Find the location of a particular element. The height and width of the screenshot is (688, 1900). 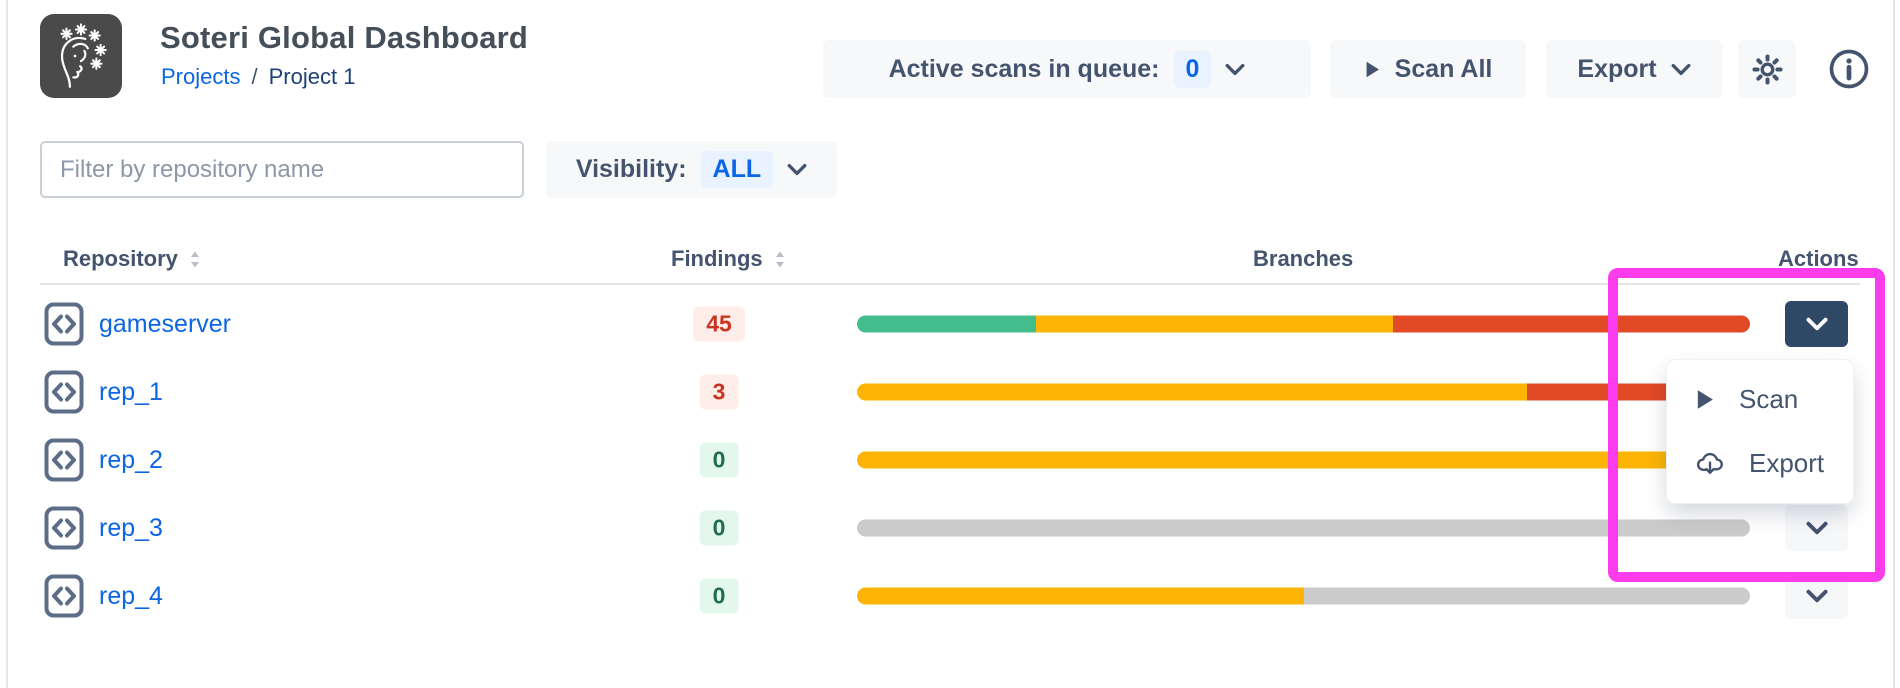

branch-bar-segment-red is located at coordinates (1571, 324).